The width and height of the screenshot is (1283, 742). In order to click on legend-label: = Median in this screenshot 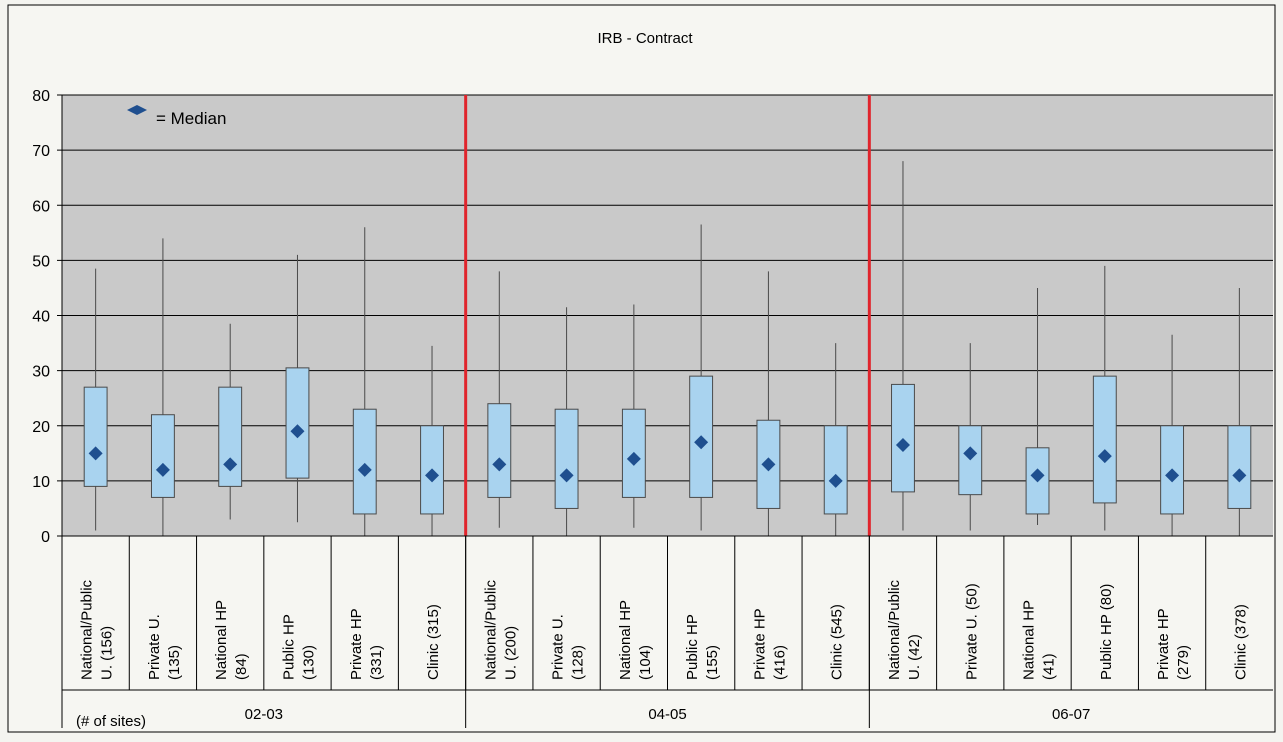, I will do `click(191, 118)`.